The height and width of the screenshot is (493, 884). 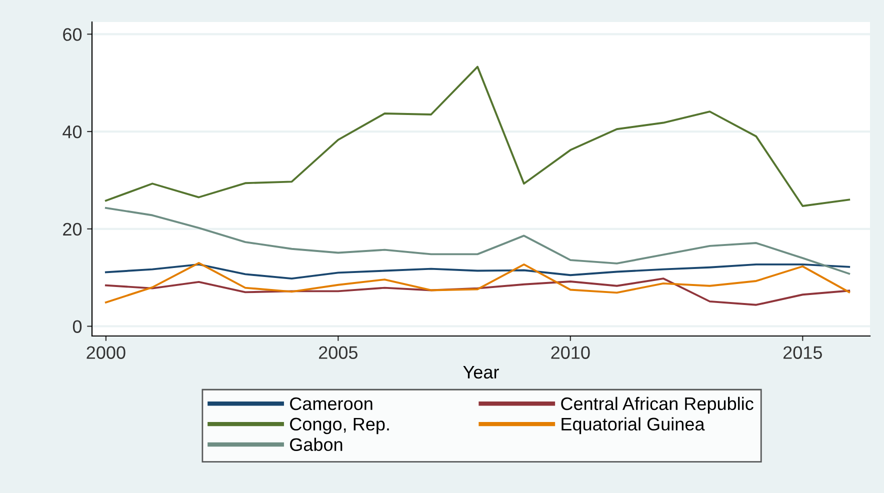 I want to click on x-axis-title: Year, so click(x=481, y=372).